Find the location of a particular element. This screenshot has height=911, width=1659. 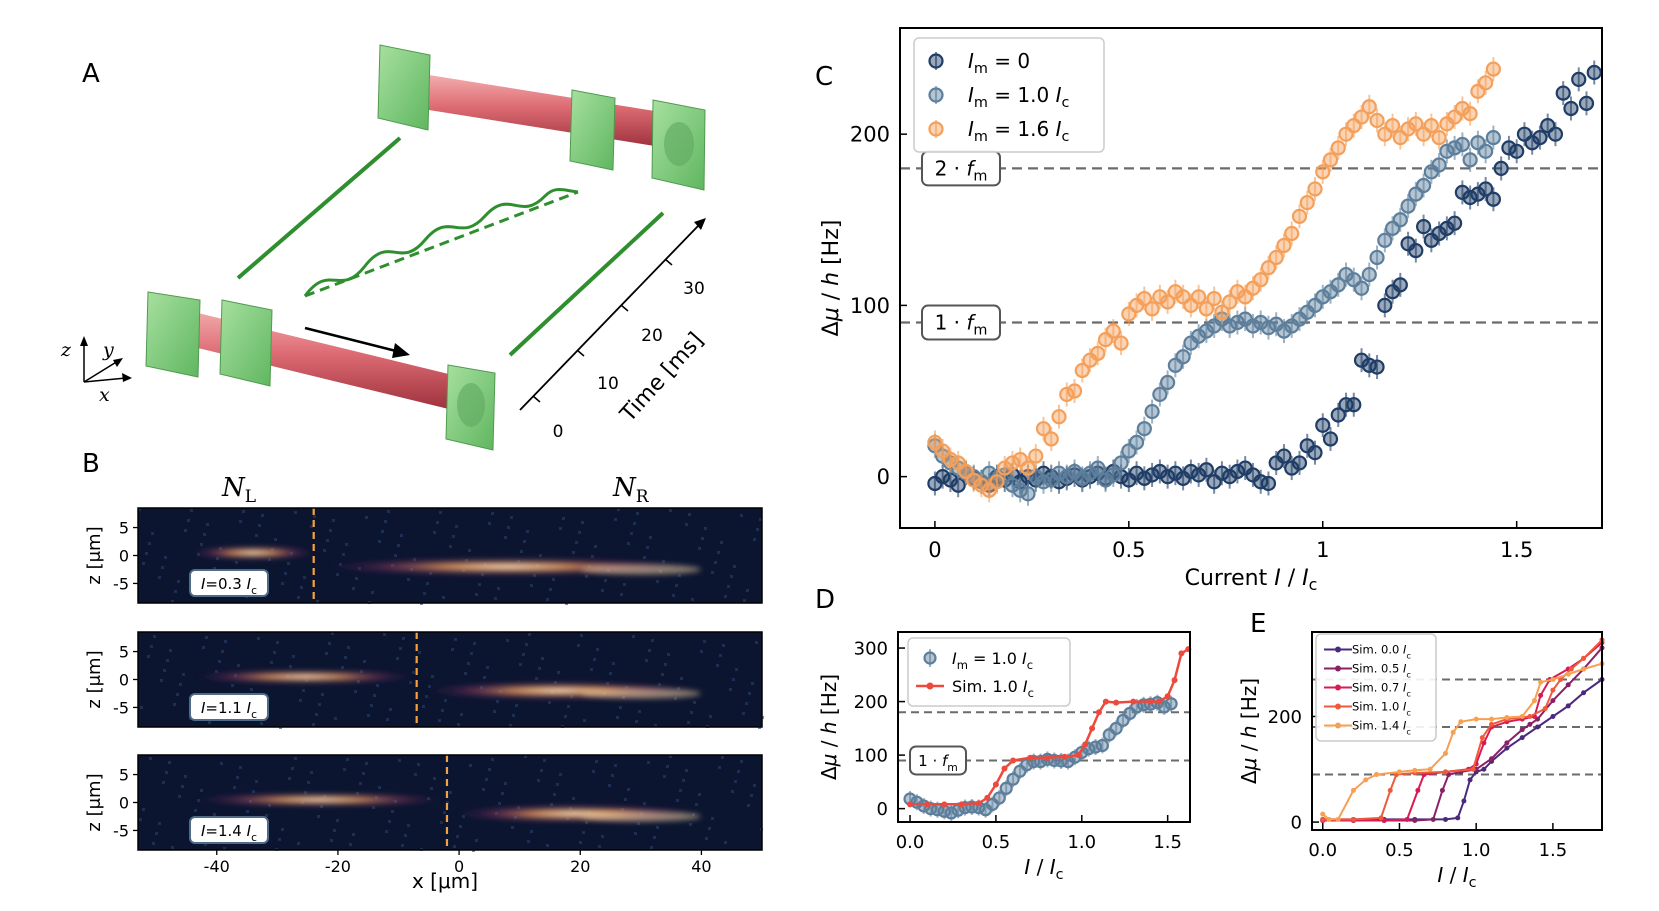

current-arrow-head is located at coordinates (401, 350).